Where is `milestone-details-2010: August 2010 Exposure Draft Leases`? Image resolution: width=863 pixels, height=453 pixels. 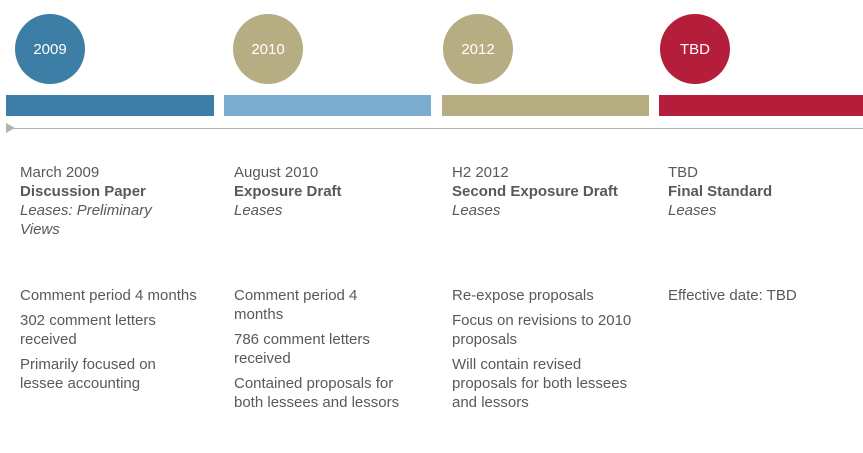
milestone-details-2010: August 2010 Exposure Draft Leases is located at coordinates (326, 191).